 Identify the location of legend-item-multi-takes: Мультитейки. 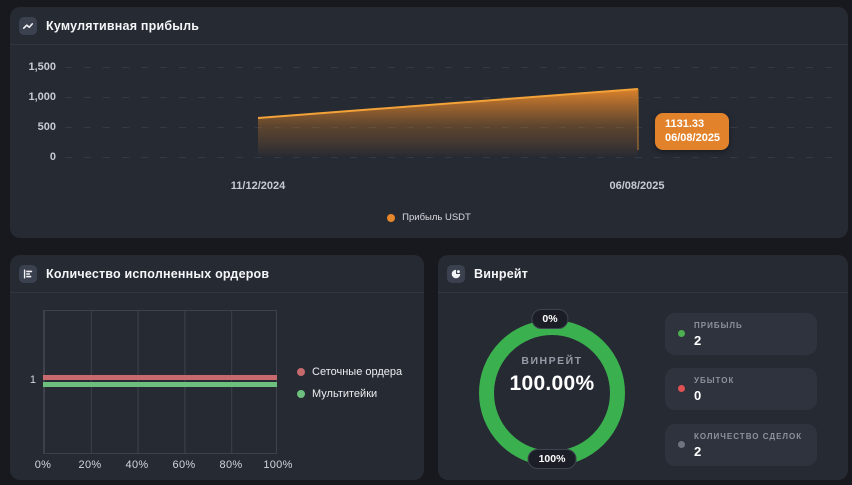
(337, 394).